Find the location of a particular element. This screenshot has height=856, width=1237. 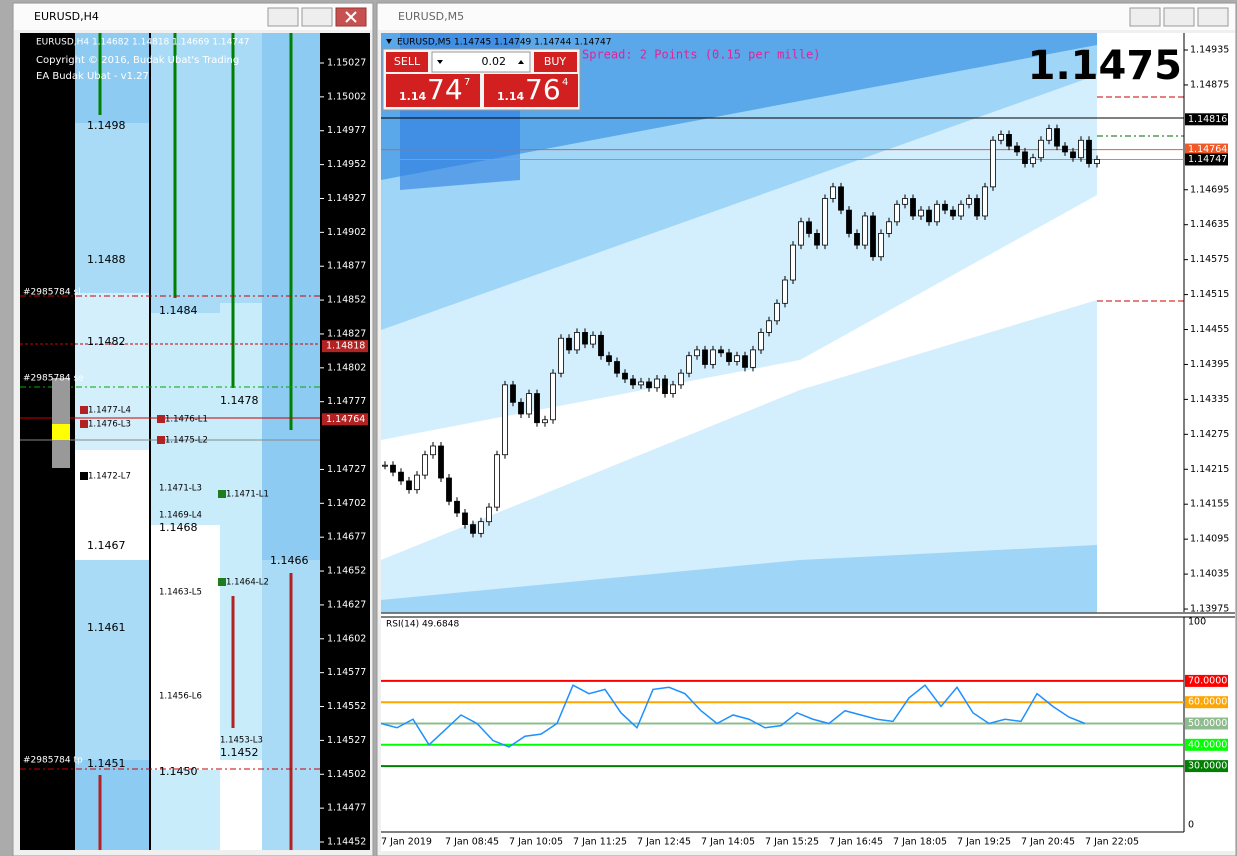

level-label: 1.1452 is located at coordinates (239, 752).